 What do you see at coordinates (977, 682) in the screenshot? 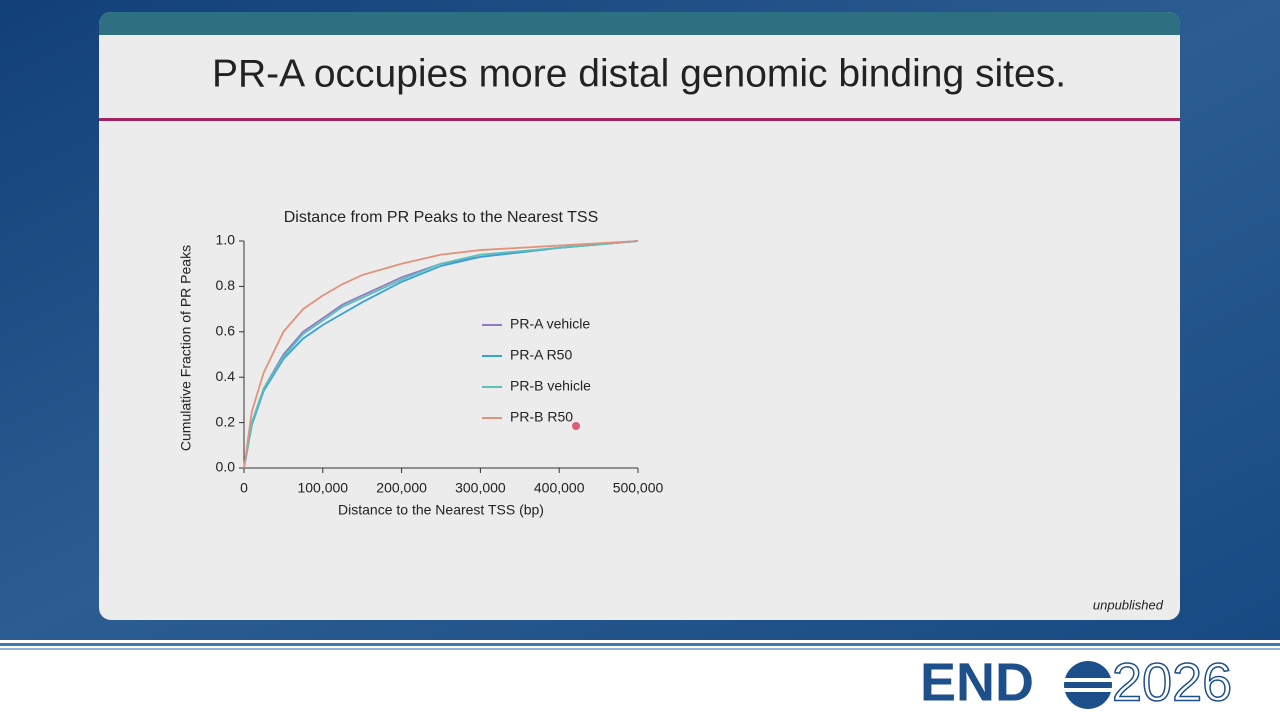
I see `logo-text: END` at bounding box center [977, 682].